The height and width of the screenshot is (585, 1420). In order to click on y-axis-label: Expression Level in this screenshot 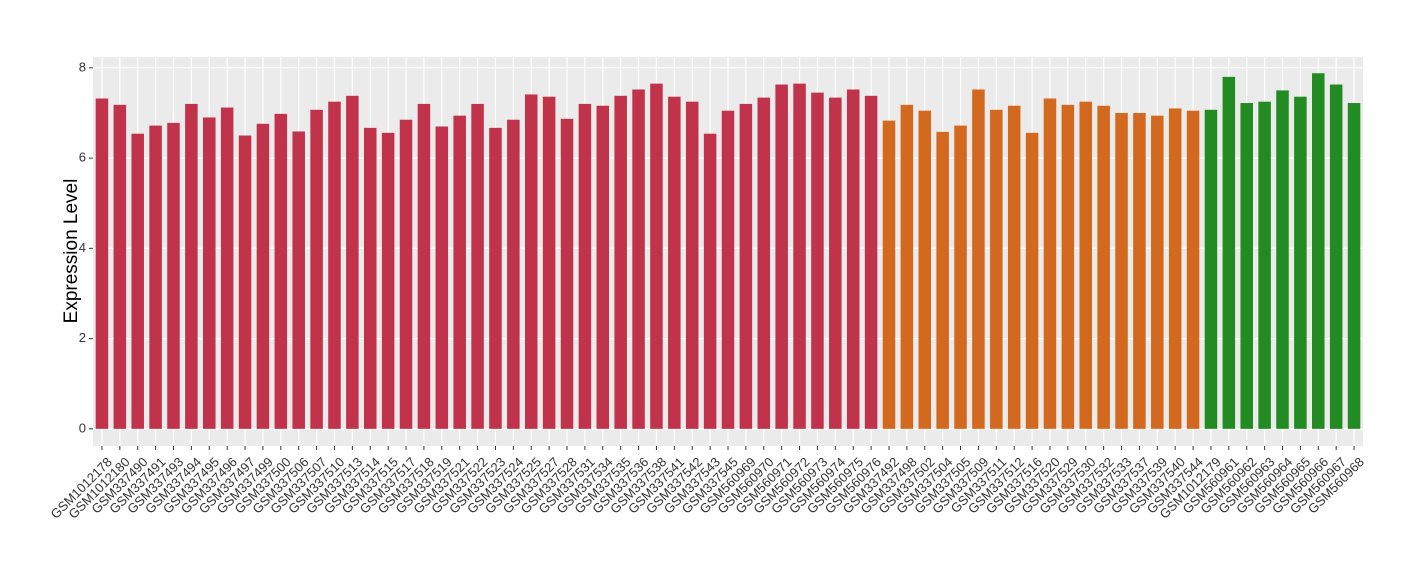, I will do `click(71, 251)`.